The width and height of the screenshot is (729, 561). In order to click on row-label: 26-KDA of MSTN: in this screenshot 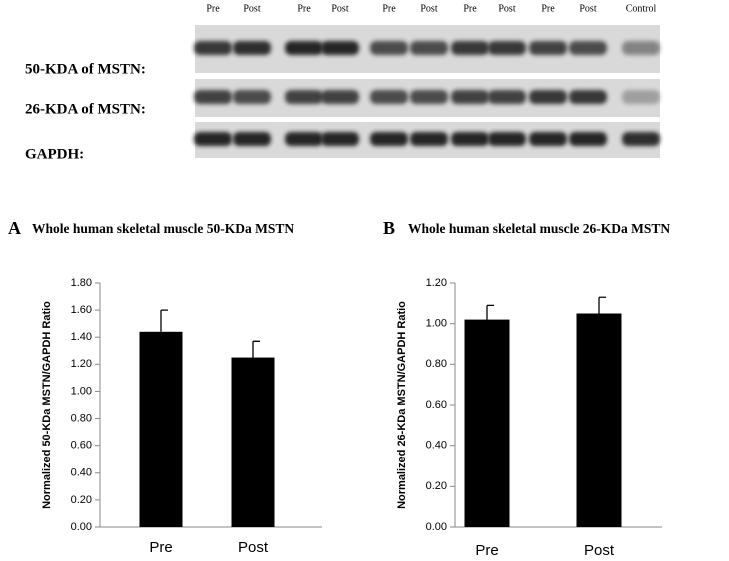, I will do `click(85, 109)`.